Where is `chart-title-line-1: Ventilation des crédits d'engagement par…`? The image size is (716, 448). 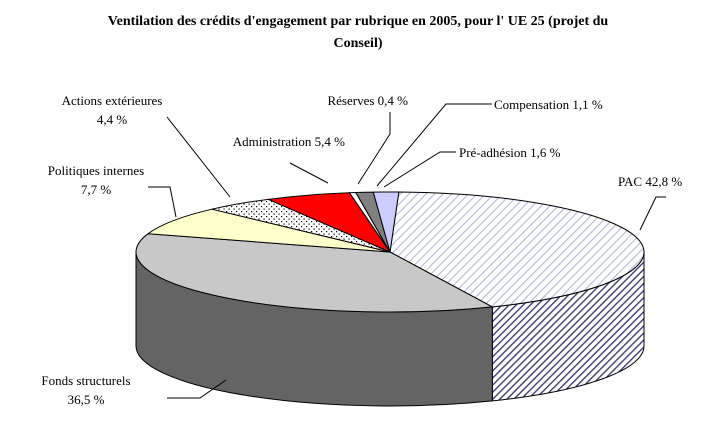 chart-title-line-1: Ventilation des crédits d'engagement par… is located at coordinates (358, 21).